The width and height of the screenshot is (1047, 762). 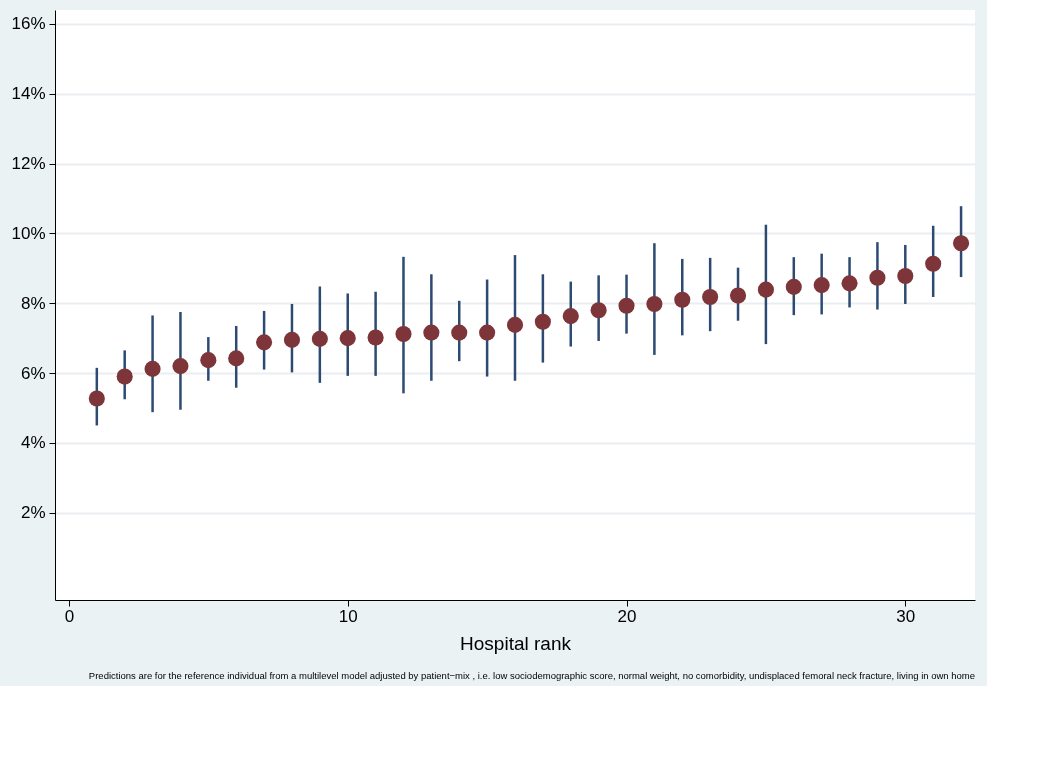 What do you see at coordinates (33, 373) in the screenshot?
I see `y-tick-label: 6%` at bounding box center [33, 373].